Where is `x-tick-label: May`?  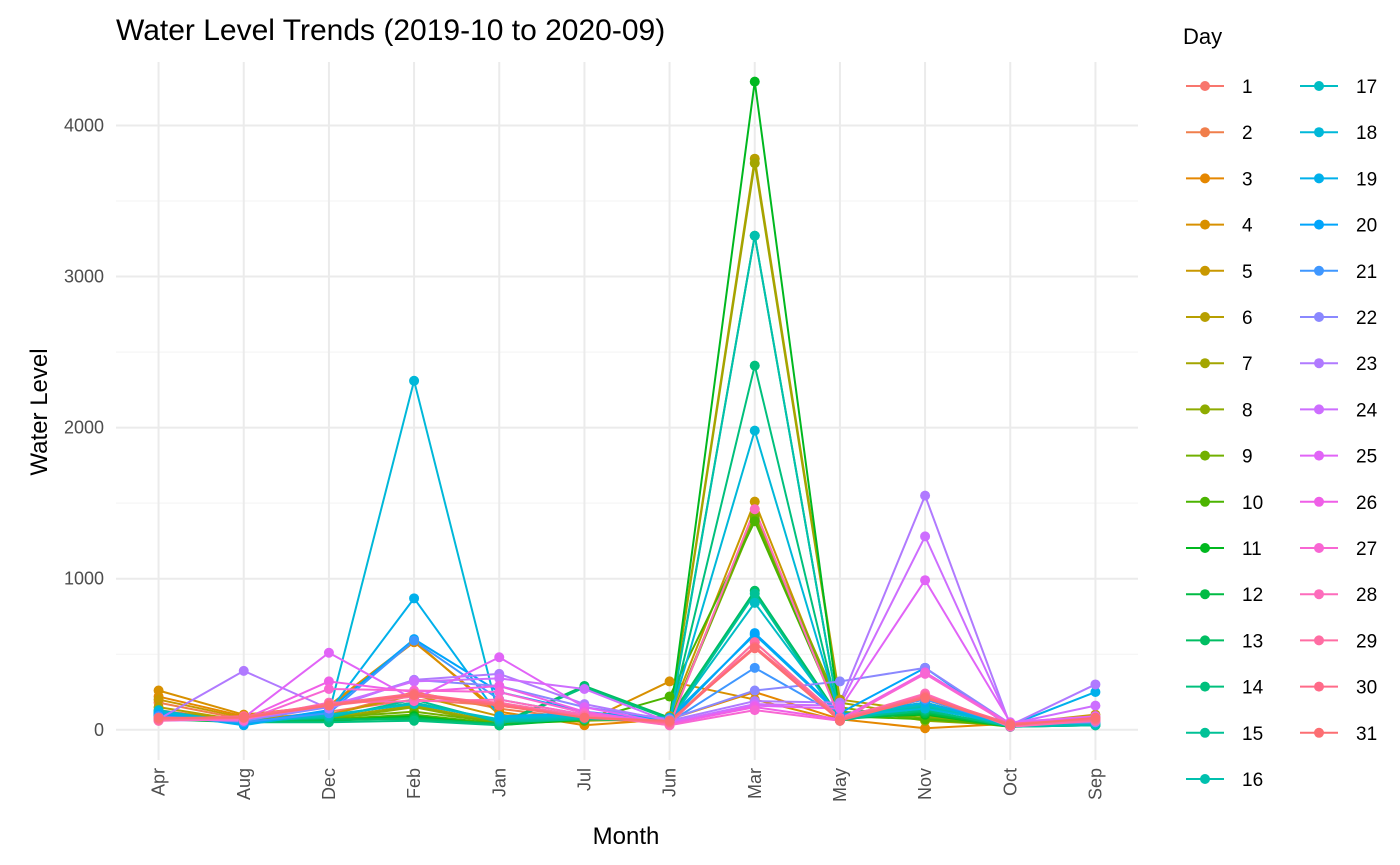 x-tick-label: May is located at coordinates (840, 785).